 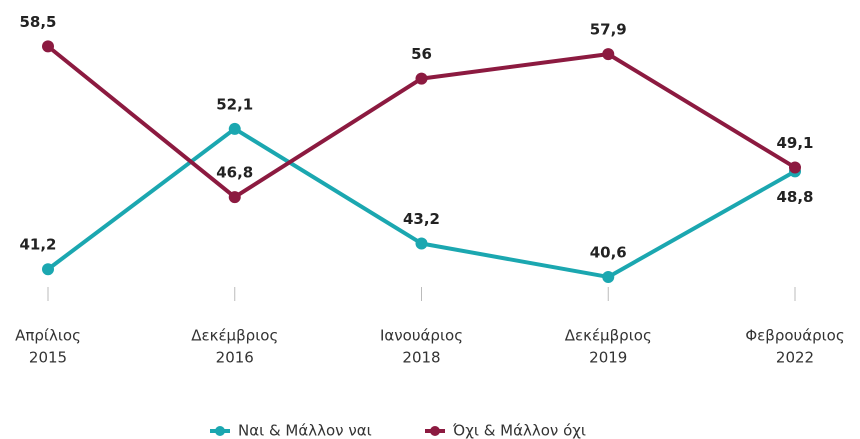 I want to click on data-label: 48,8, so click(x=794, y=197).